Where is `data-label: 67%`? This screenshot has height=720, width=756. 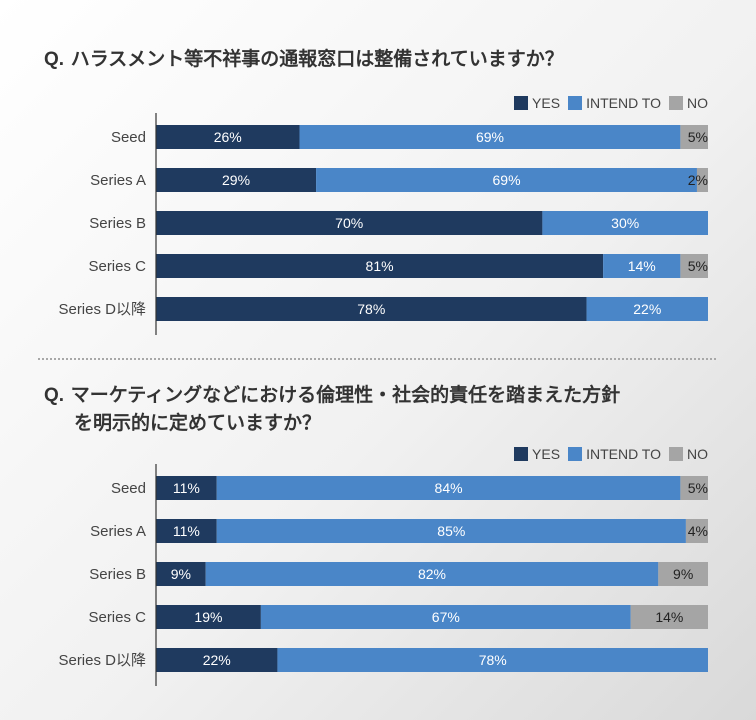 data-label: 67% is located at coordinates (446, 617).